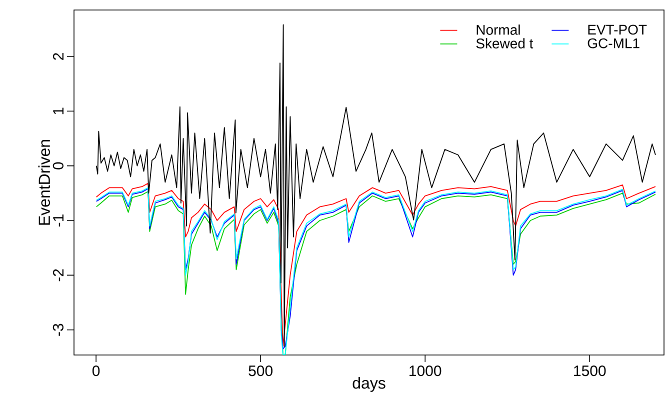  What do you see at coordinates (369, 384) in the screenshot?
I see `x-axis-title: days` at bounding box center [369, 384].